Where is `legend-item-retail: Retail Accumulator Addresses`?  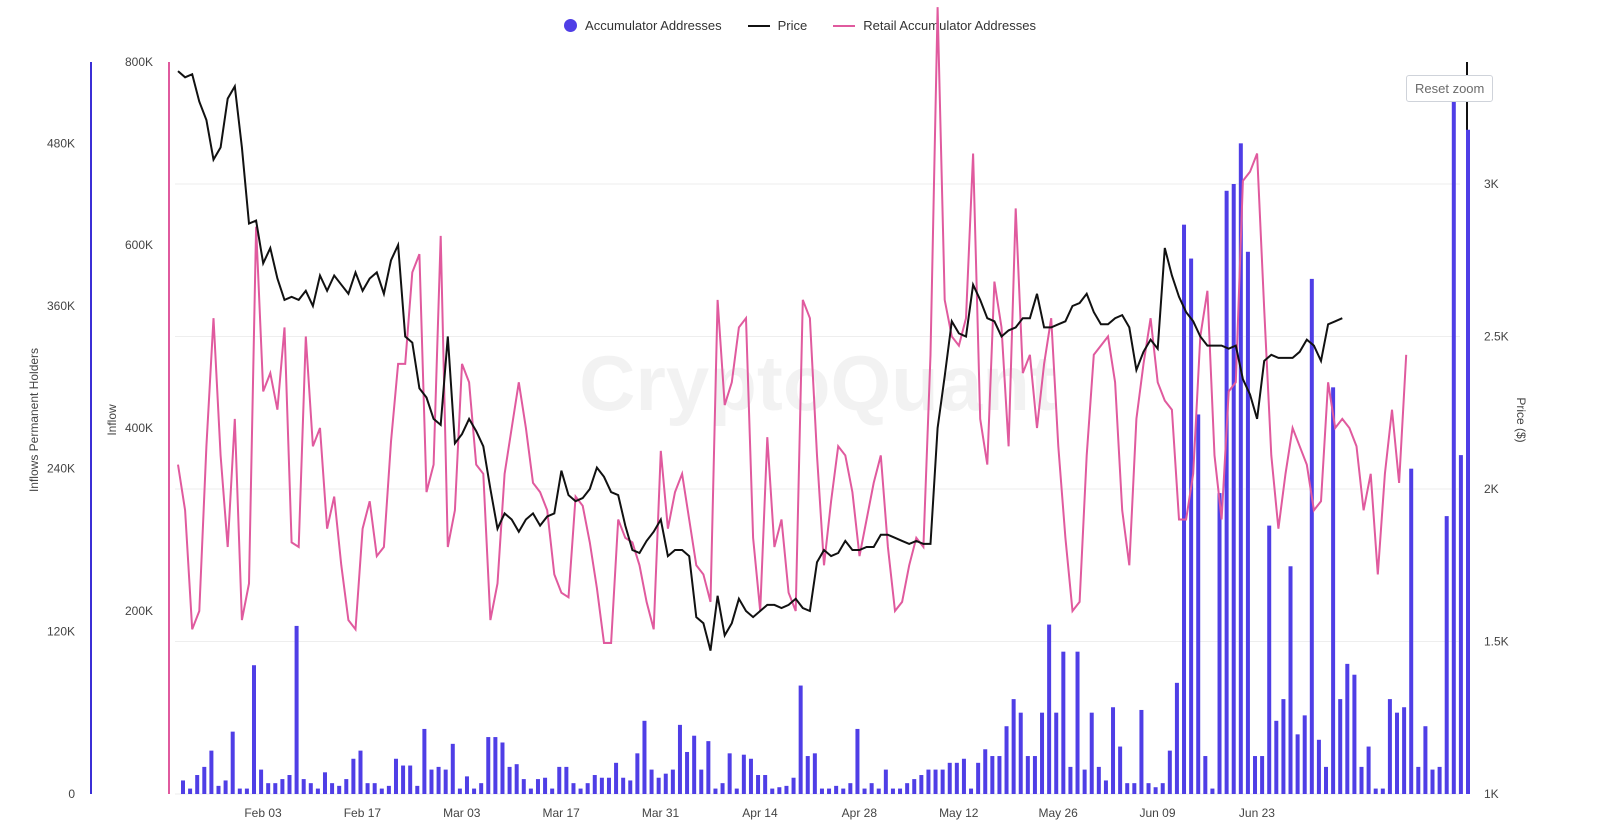
legend-item-retail: Retail Accumulator Addresses is located at coordinates (934, 25).